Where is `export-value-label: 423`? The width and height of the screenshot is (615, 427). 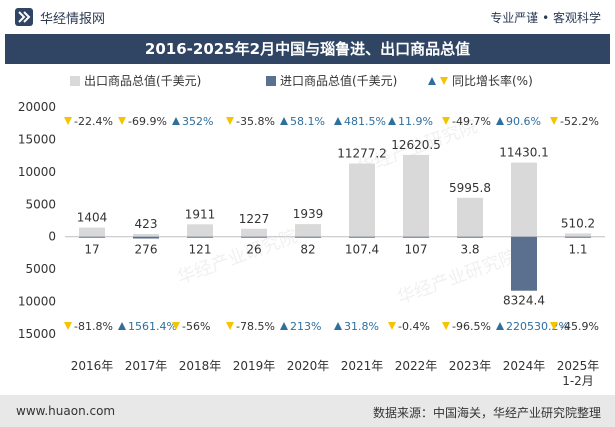
export-value-label: 423 is located at coordinates (146, 224).